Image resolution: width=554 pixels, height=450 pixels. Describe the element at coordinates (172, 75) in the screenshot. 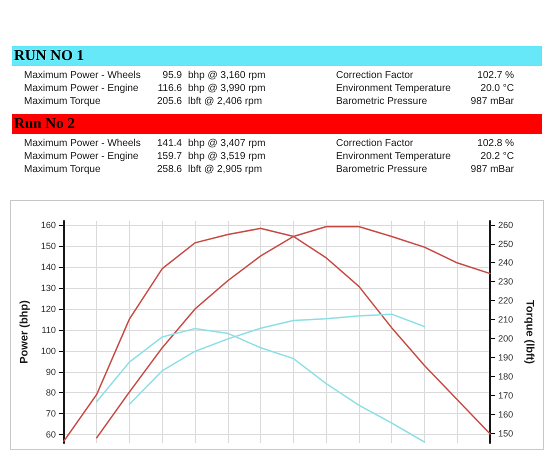

I see `text: 95.9` at that location.